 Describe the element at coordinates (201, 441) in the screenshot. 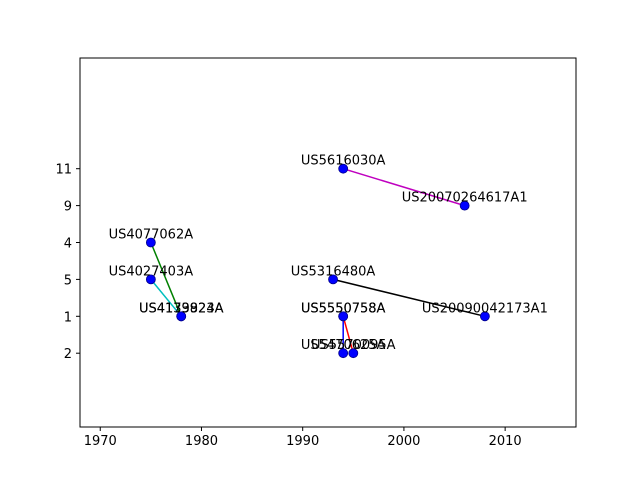

I see `x-tick-label-2: 1980` at that location.